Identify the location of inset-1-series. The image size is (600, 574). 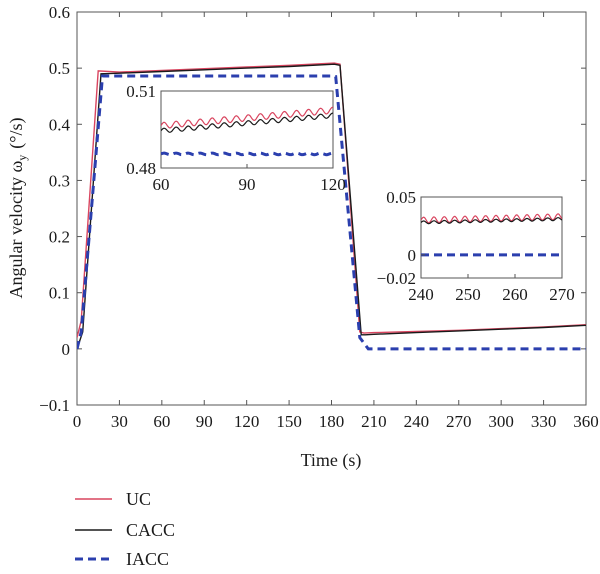
(247, 131).